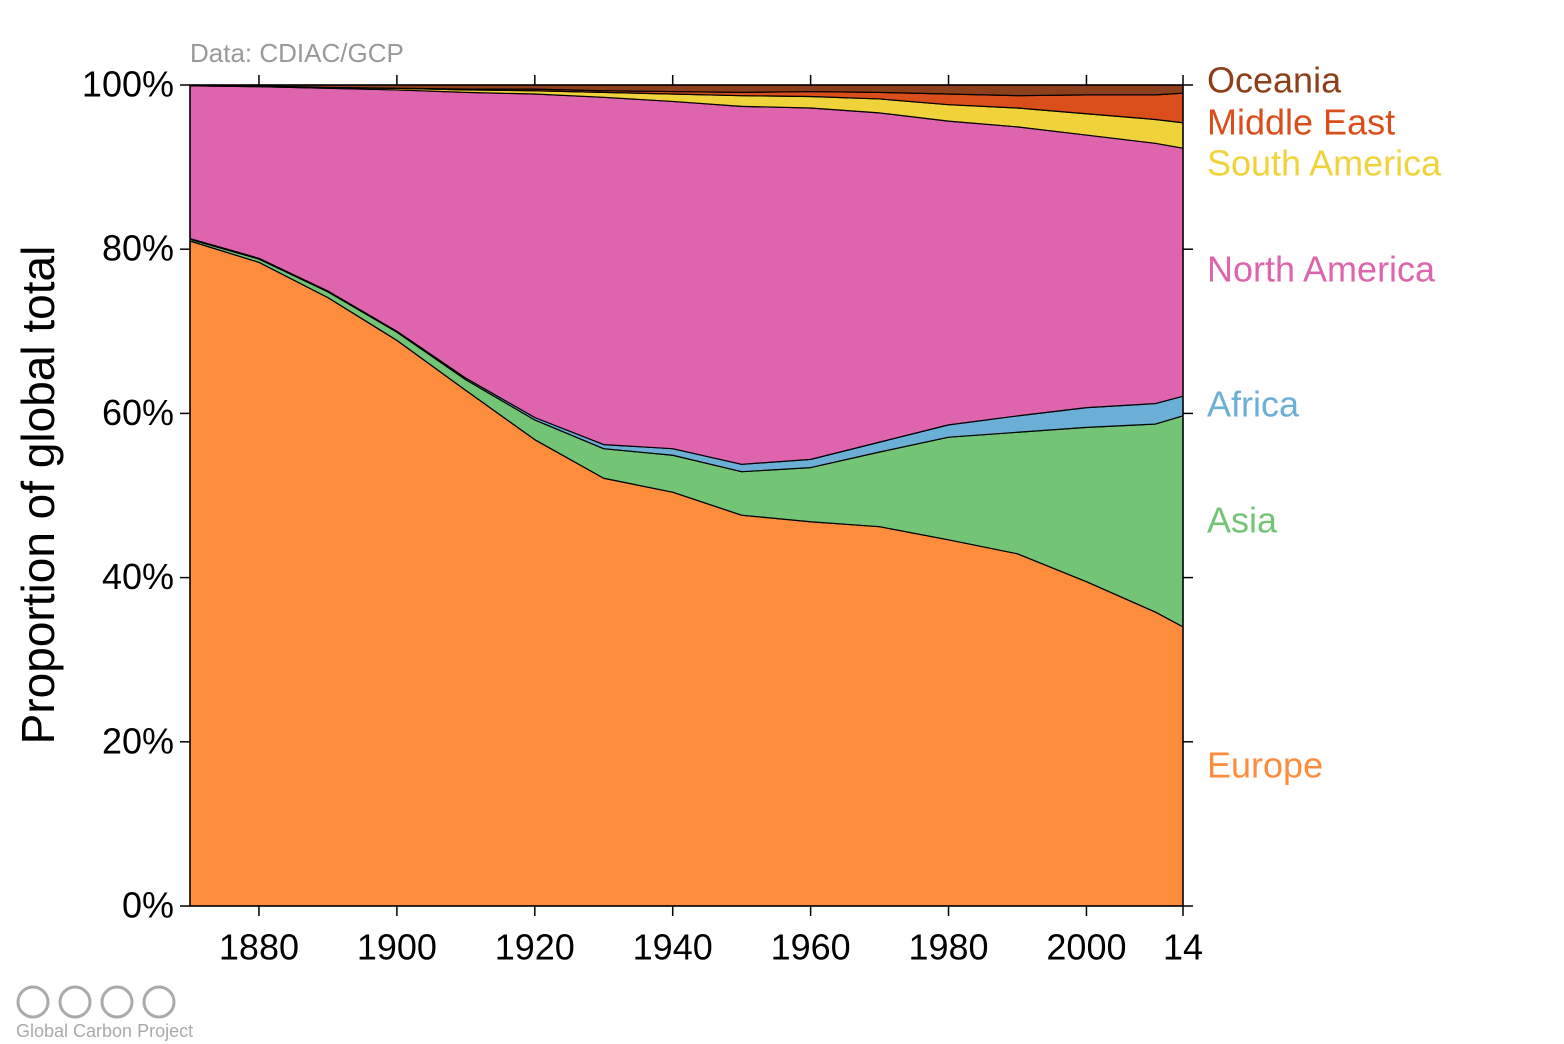  Describe the element at coordinates (138, 740) in the screenshot. I see `y-tick-label: 20%` at that location.